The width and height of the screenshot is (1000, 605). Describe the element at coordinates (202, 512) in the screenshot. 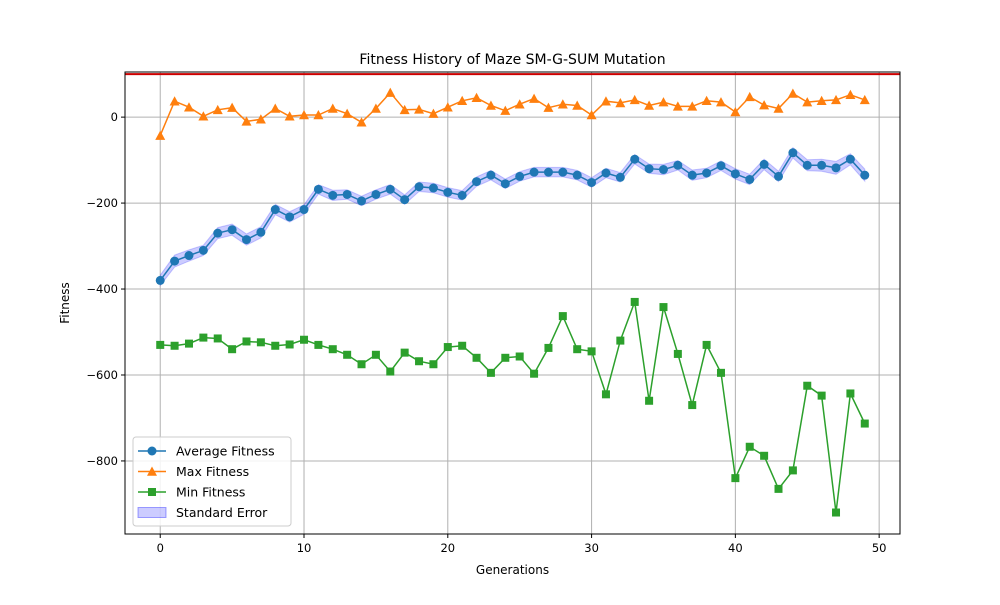

I see `legend-item: Standard Error` at that location.